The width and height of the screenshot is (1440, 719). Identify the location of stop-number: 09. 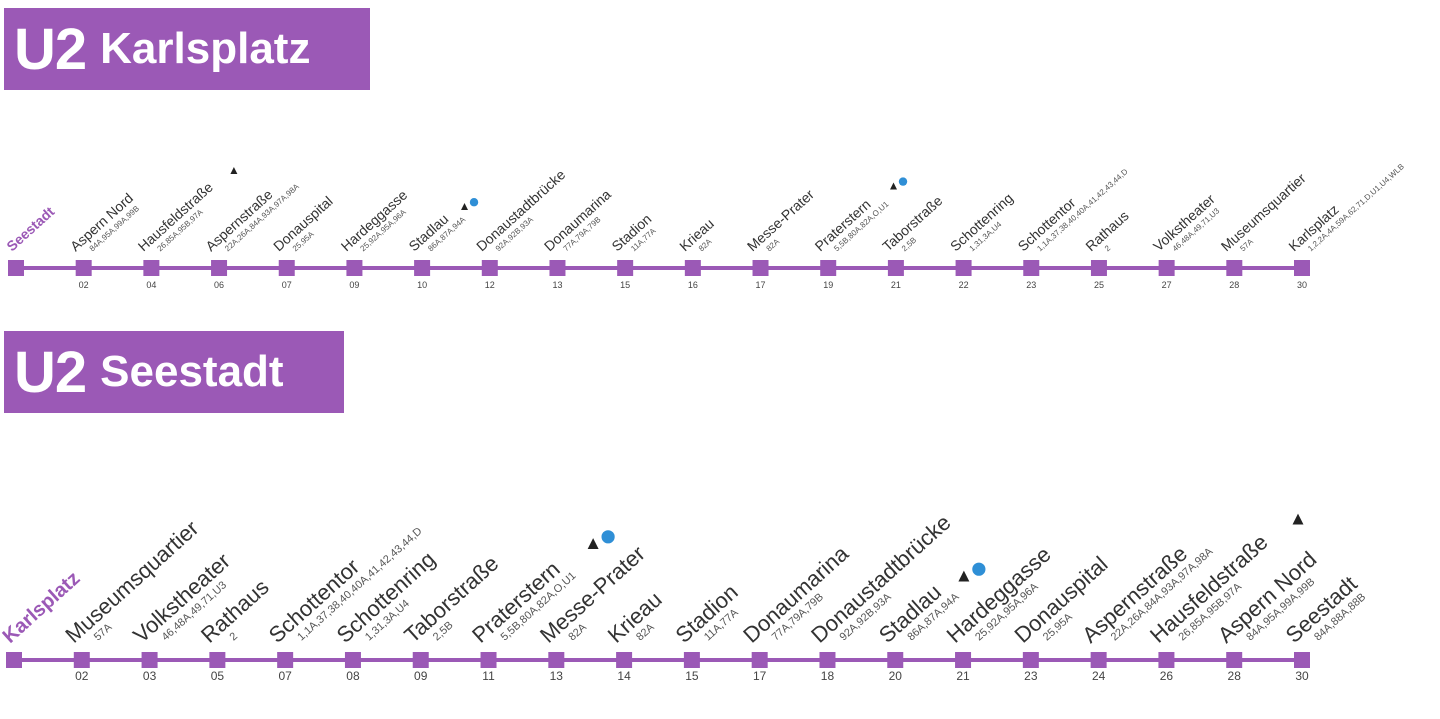
(354, 285).